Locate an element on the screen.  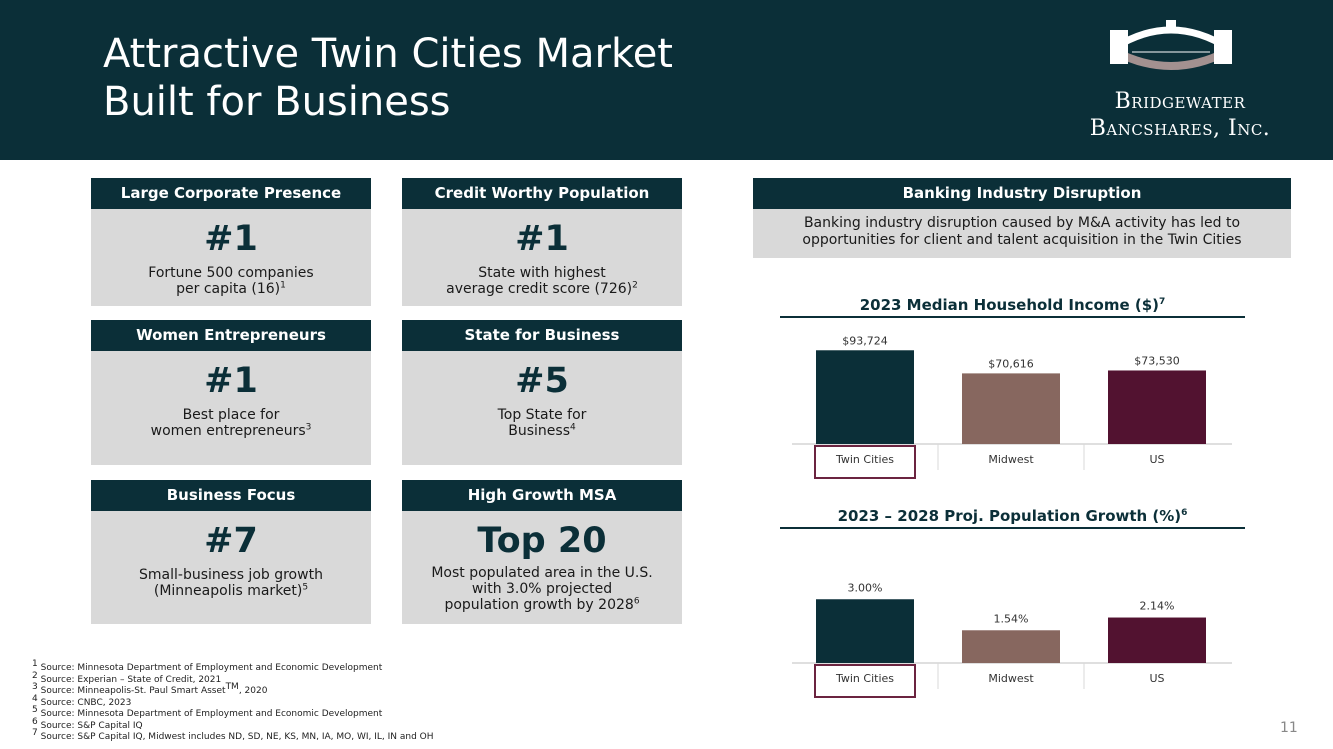
card-desc-line: Most populated area in the U.S. is located at coordinates (542, 573).